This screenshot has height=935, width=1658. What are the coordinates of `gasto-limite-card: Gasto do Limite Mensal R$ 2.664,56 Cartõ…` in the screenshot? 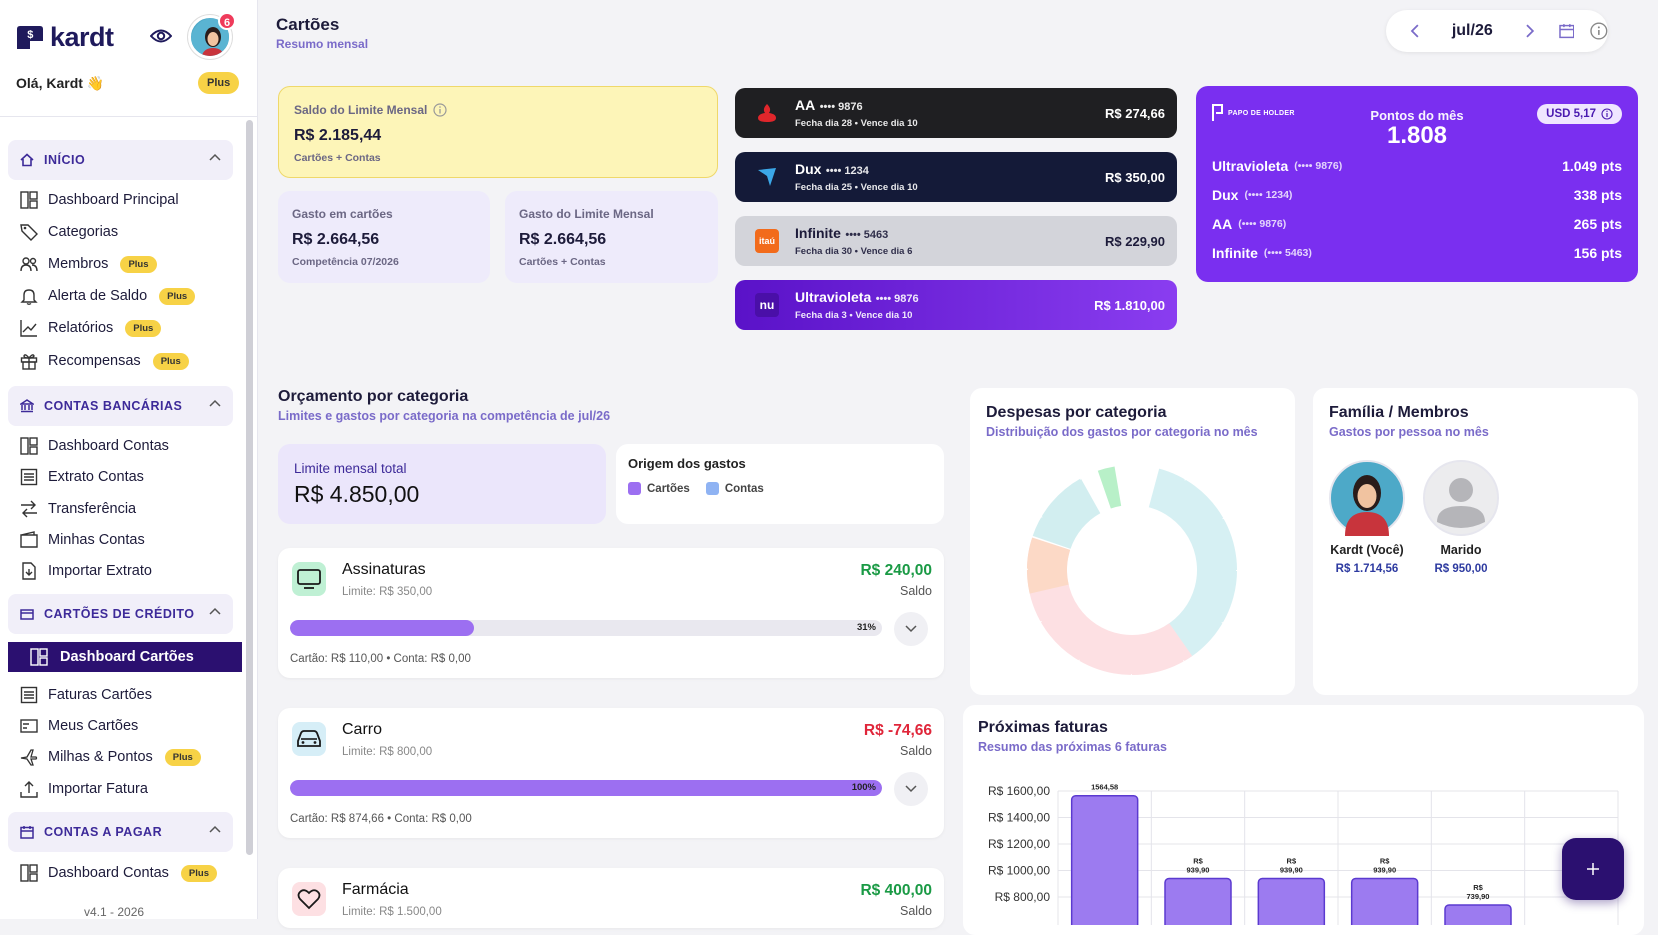 It's located at (611, 237).